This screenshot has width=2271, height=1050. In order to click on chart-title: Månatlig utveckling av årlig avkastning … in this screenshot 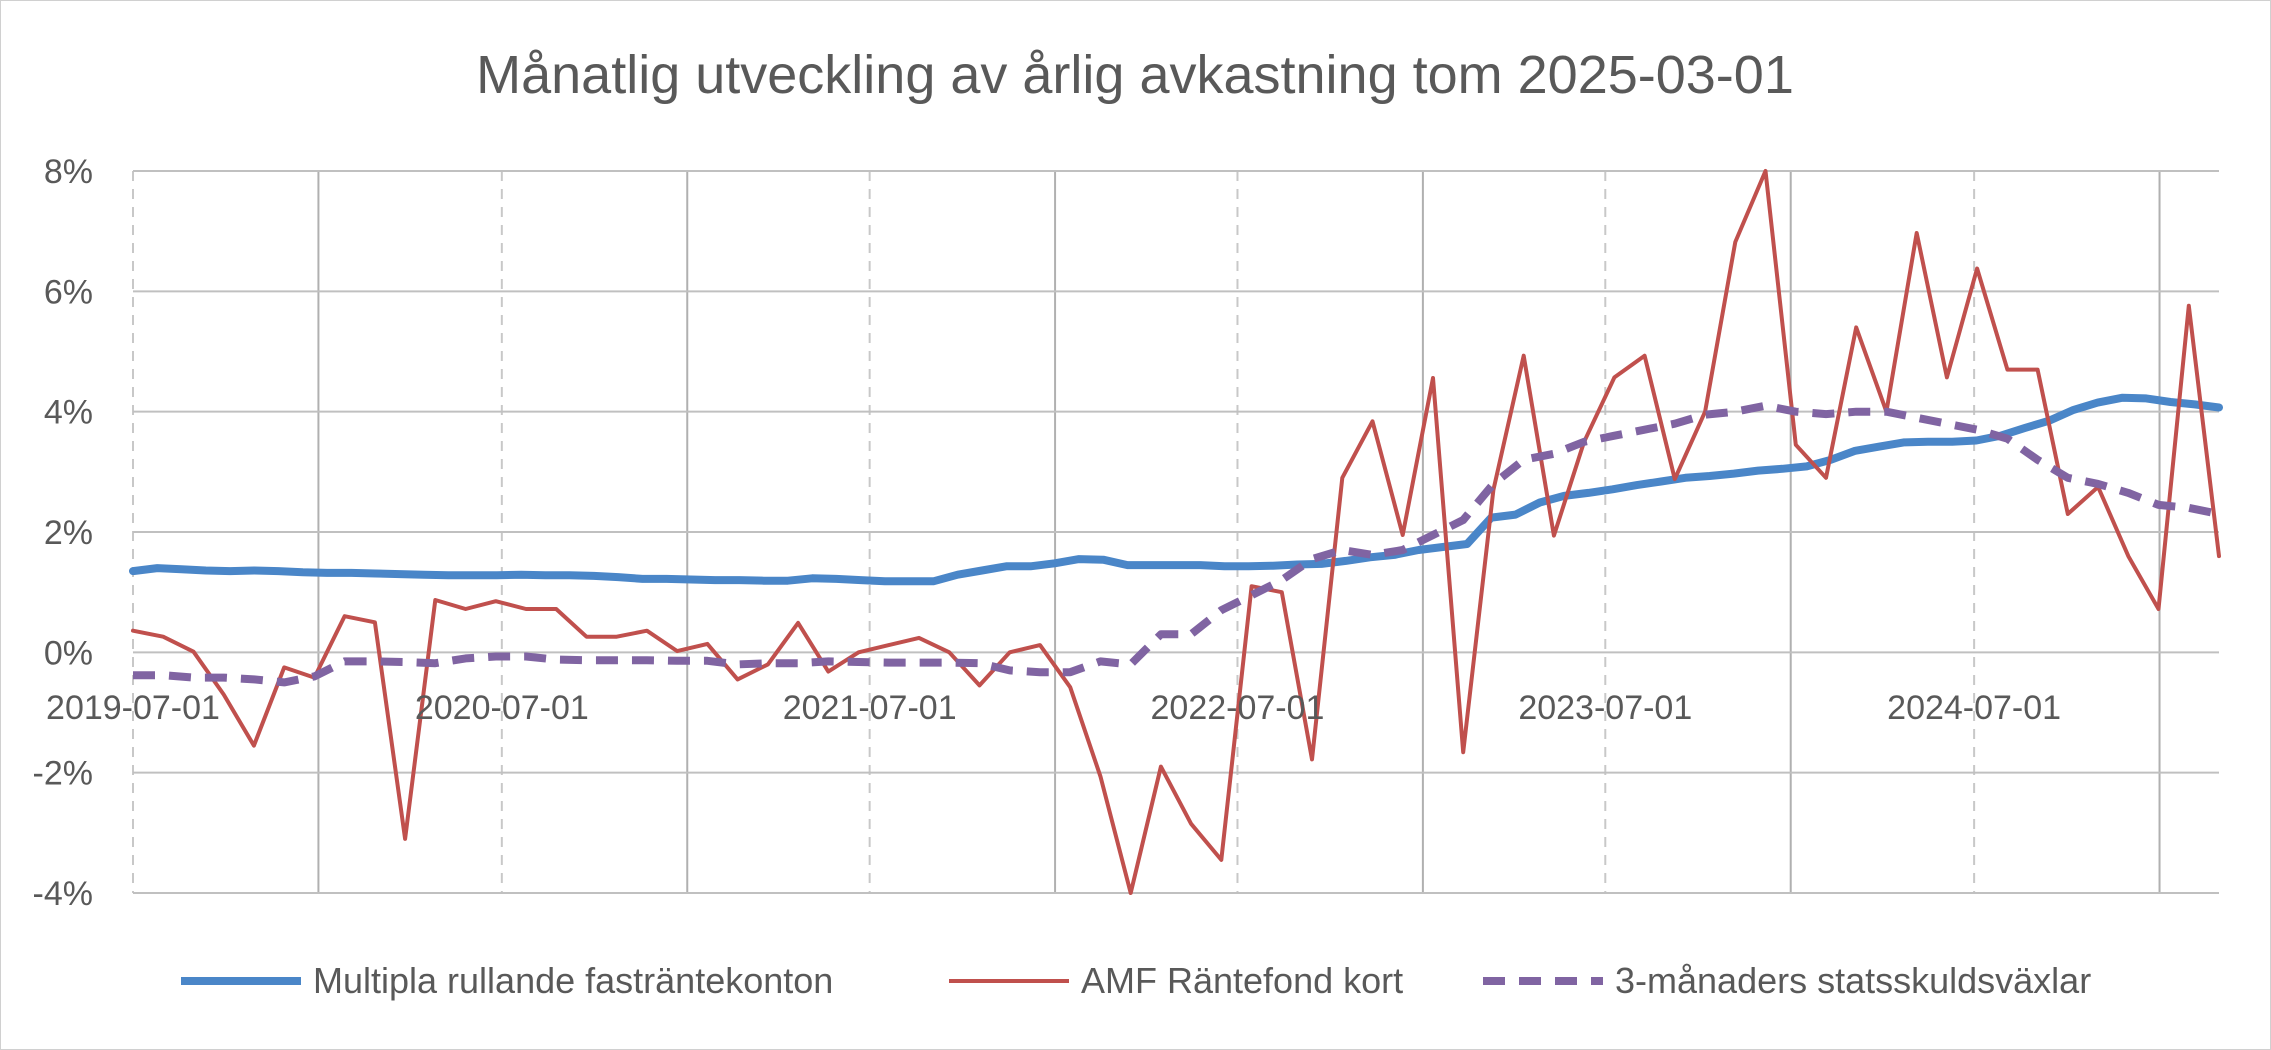, I will do `click(1135, 75)`.